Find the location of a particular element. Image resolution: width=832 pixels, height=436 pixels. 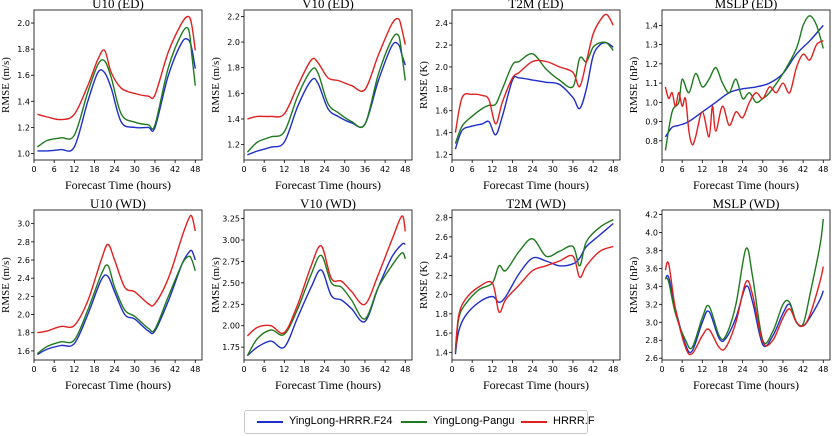

chart-title: T2M (WD) is located at coordinates (536, 203).